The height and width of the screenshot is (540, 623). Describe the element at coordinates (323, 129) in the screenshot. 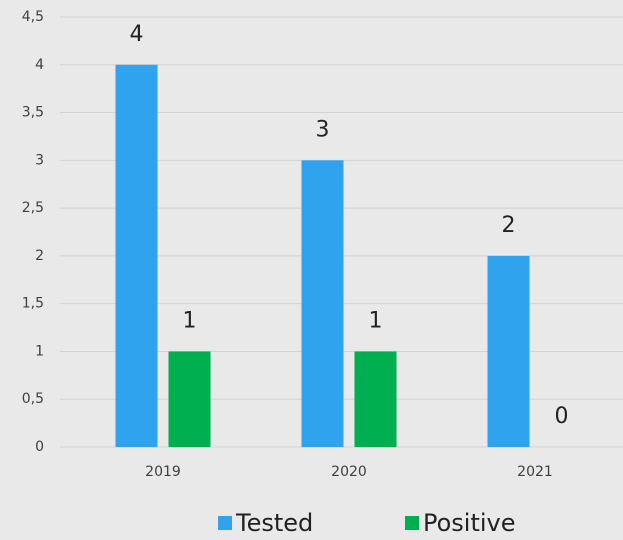

I see `data-label: 3` at that location.